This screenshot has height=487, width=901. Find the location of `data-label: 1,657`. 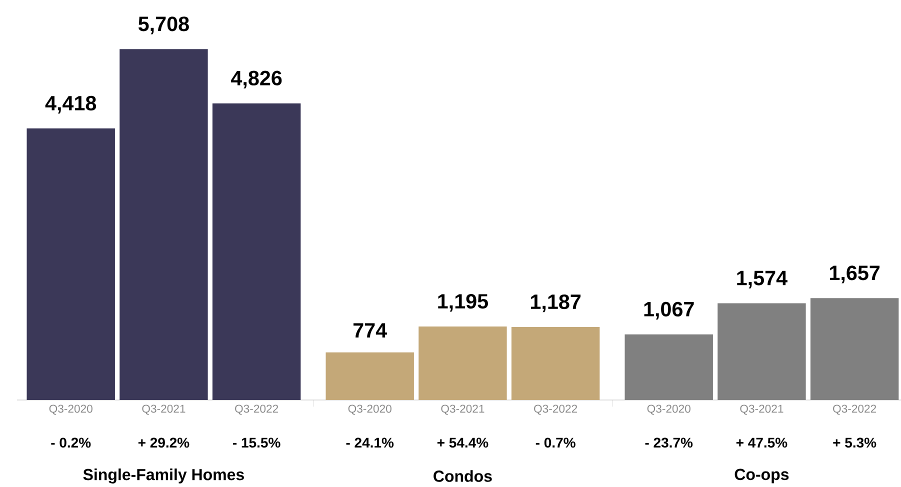

data-label: 1,657 is located at coordinates (855, 275).